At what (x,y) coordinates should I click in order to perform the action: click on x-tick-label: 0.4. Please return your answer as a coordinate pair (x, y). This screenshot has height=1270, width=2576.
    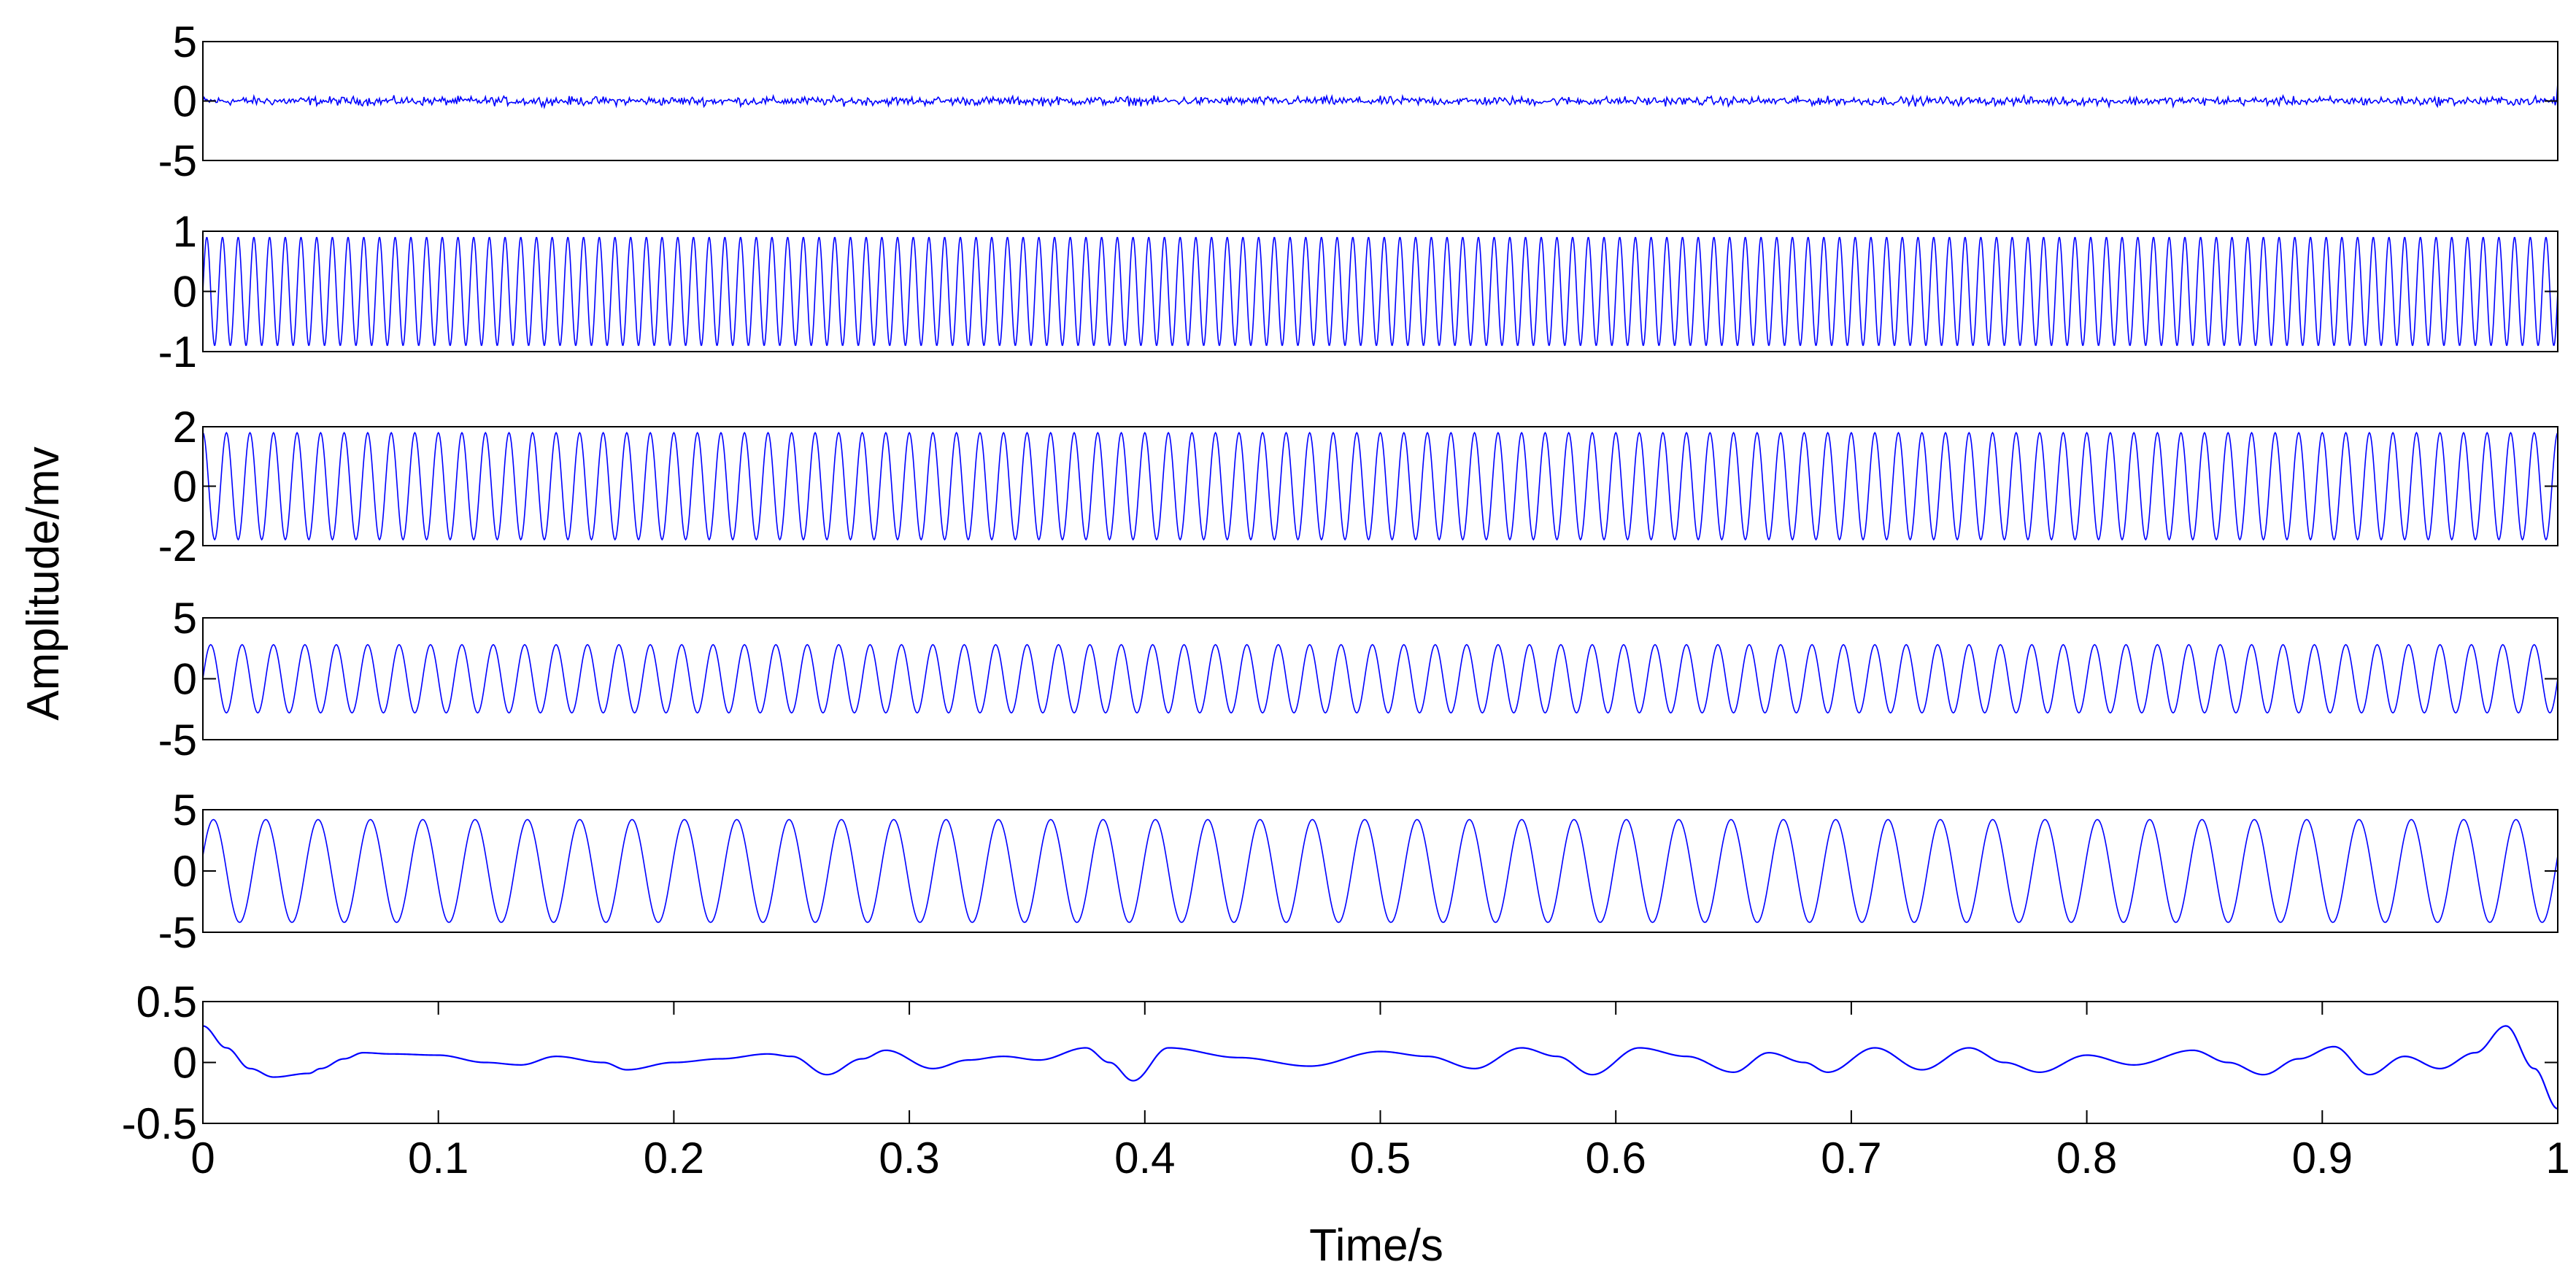
    Looking at the image, I should click on (1144, 1158).